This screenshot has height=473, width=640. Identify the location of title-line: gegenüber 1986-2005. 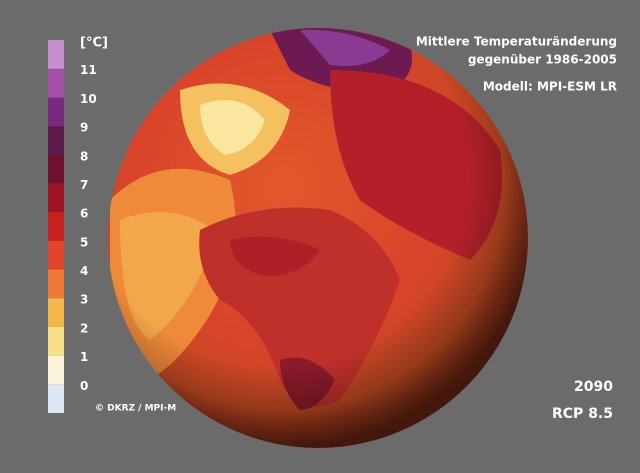
(542, 60).